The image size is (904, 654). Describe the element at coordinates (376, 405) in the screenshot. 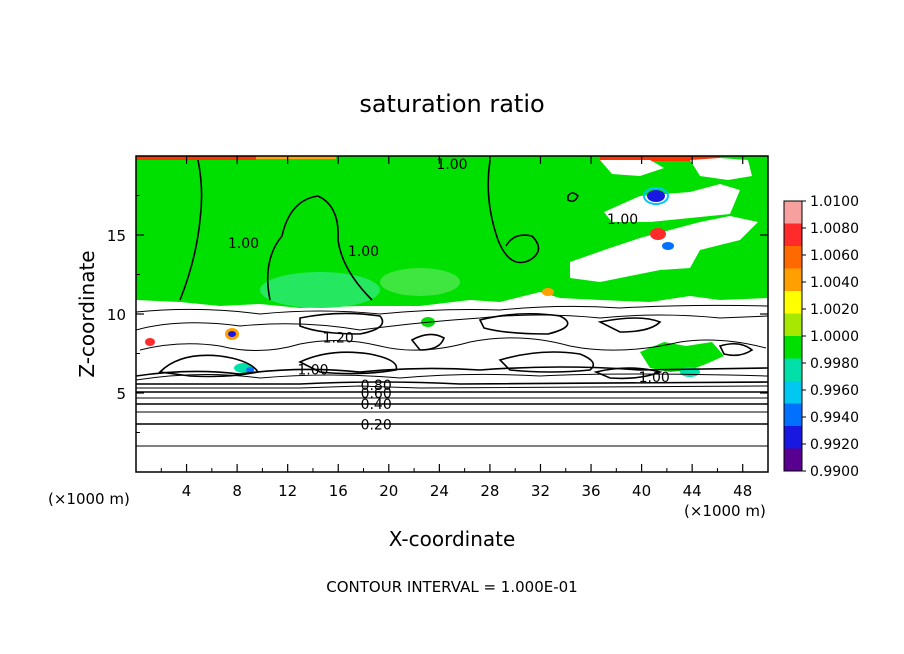

I see `contour-label: 0.40` at that location.